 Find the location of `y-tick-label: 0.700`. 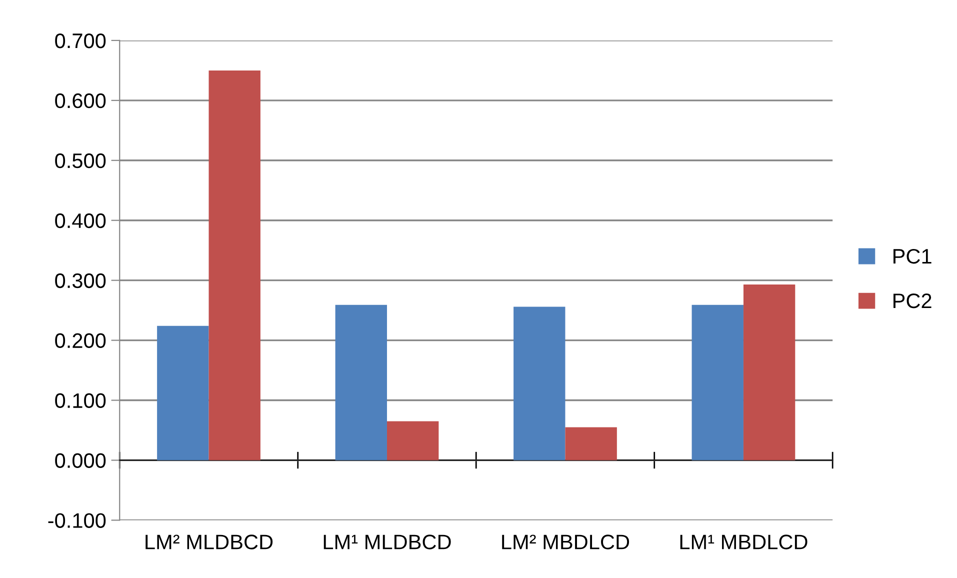

y-tick-label: 0.700 is located at coordinates (80, 40).